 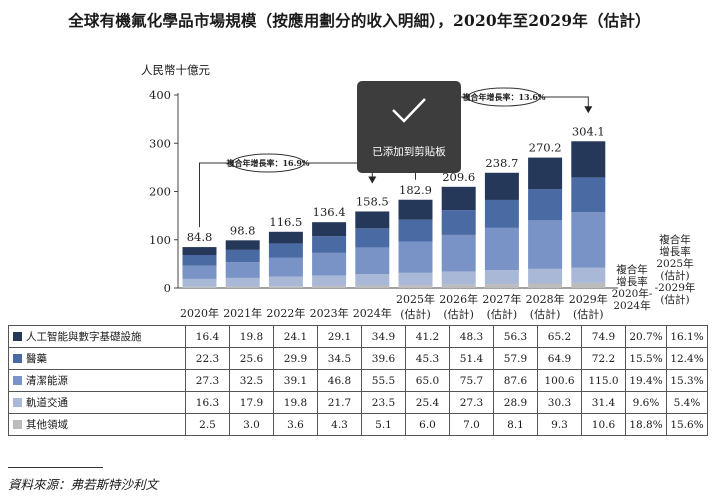 I want to click on value-cell: 3.6, so click(x=295, y=424).